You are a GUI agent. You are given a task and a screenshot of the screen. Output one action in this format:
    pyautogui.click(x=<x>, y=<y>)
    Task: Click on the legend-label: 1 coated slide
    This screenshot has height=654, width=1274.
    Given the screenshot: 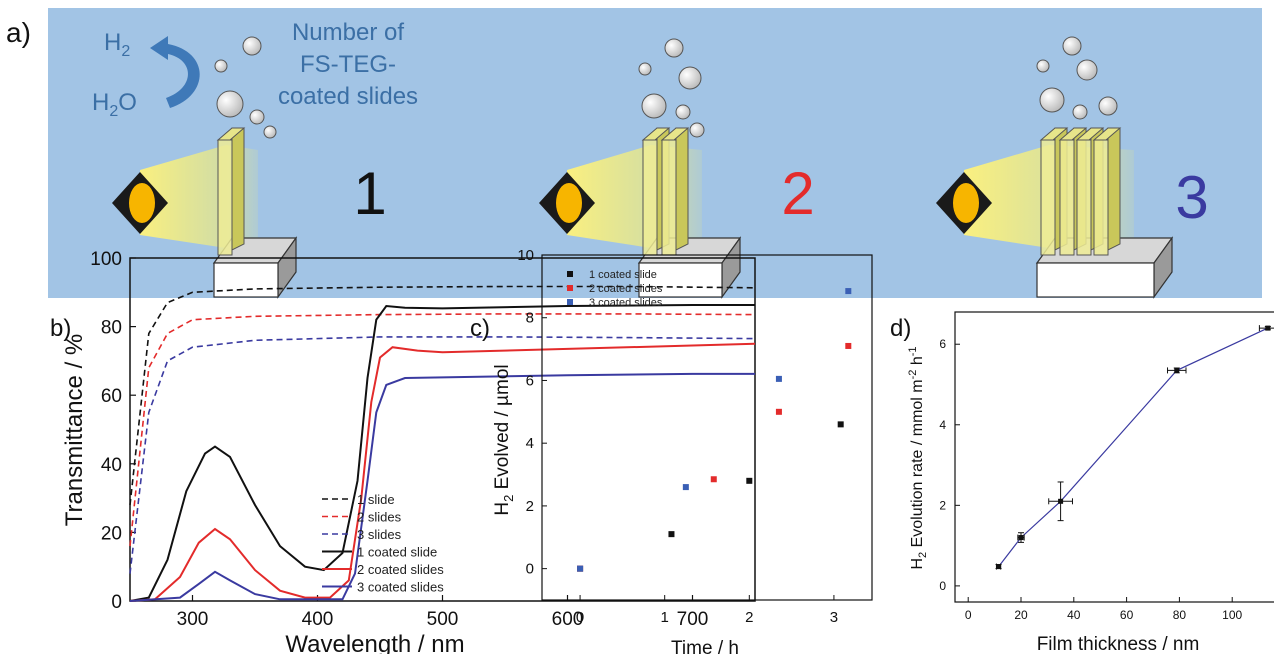 What is the action you would take?
    pyautogui.click(x=623, y=275)
    